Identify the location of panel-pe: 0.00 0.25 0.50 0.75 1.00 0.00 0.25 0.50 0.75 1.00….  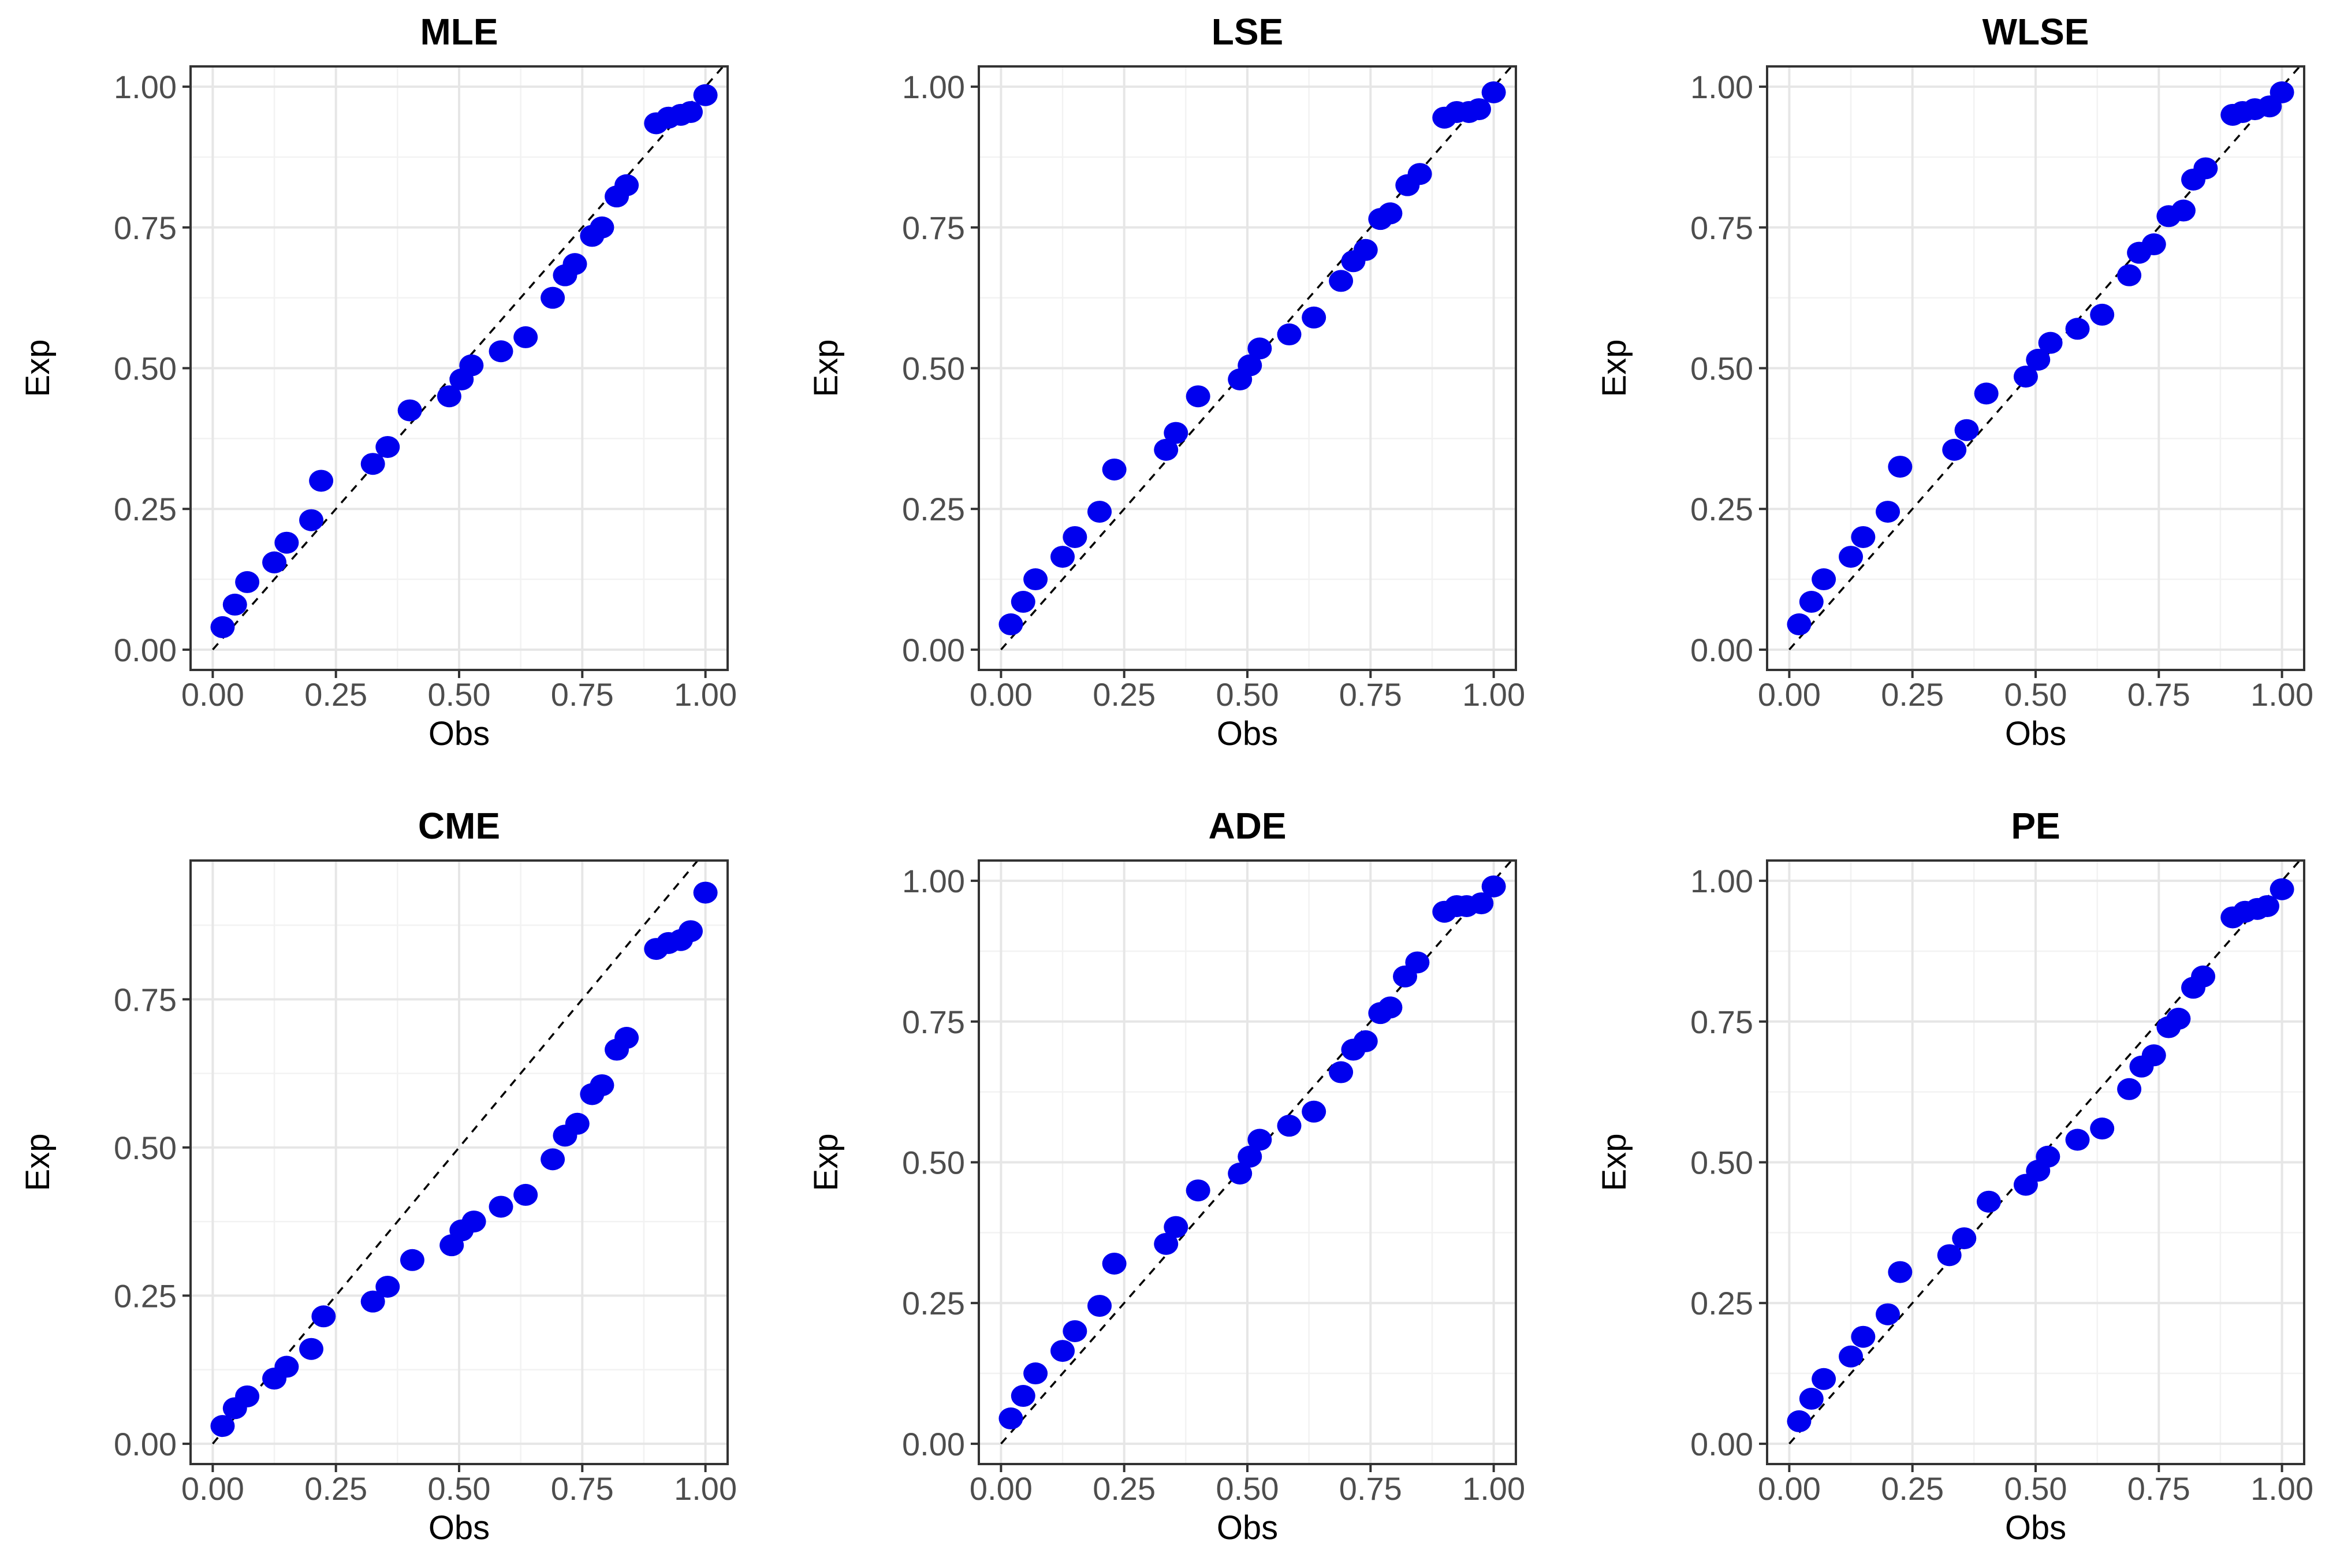
(1954, 1176).